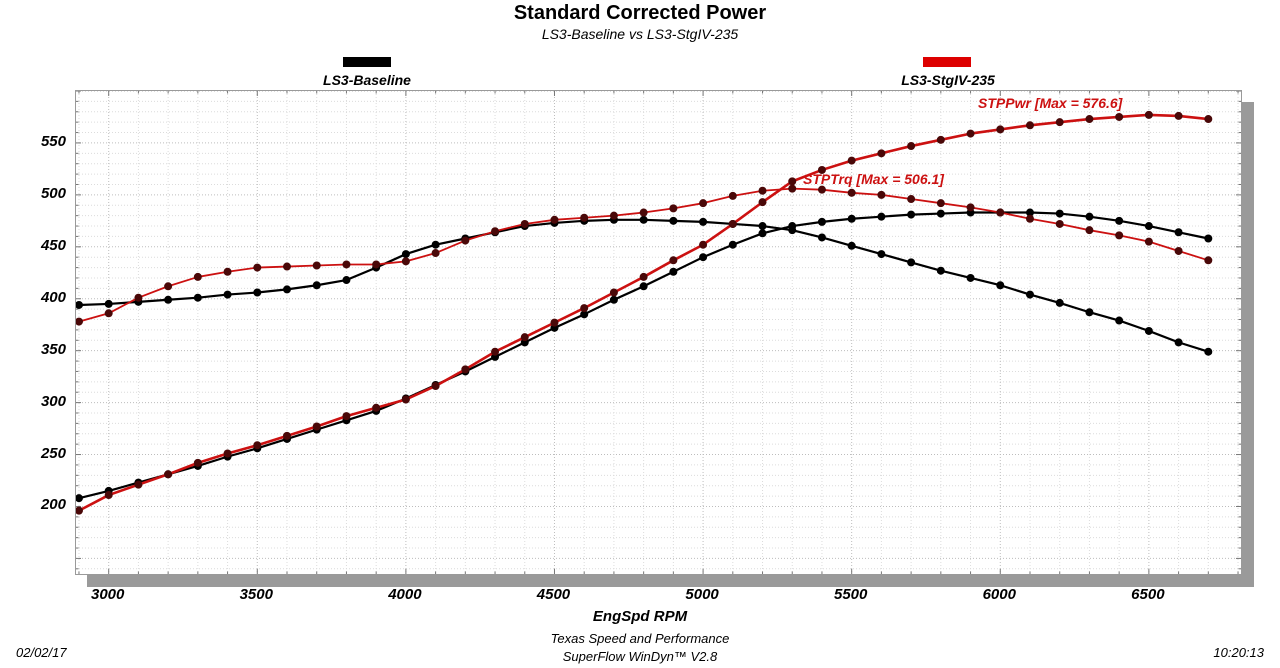  What do you see at coordinates (640, 656) in the screenshot?
I see `footer-software-version: SuperFlow WinDyn™ V2.8` at bounding box center [640, 656].